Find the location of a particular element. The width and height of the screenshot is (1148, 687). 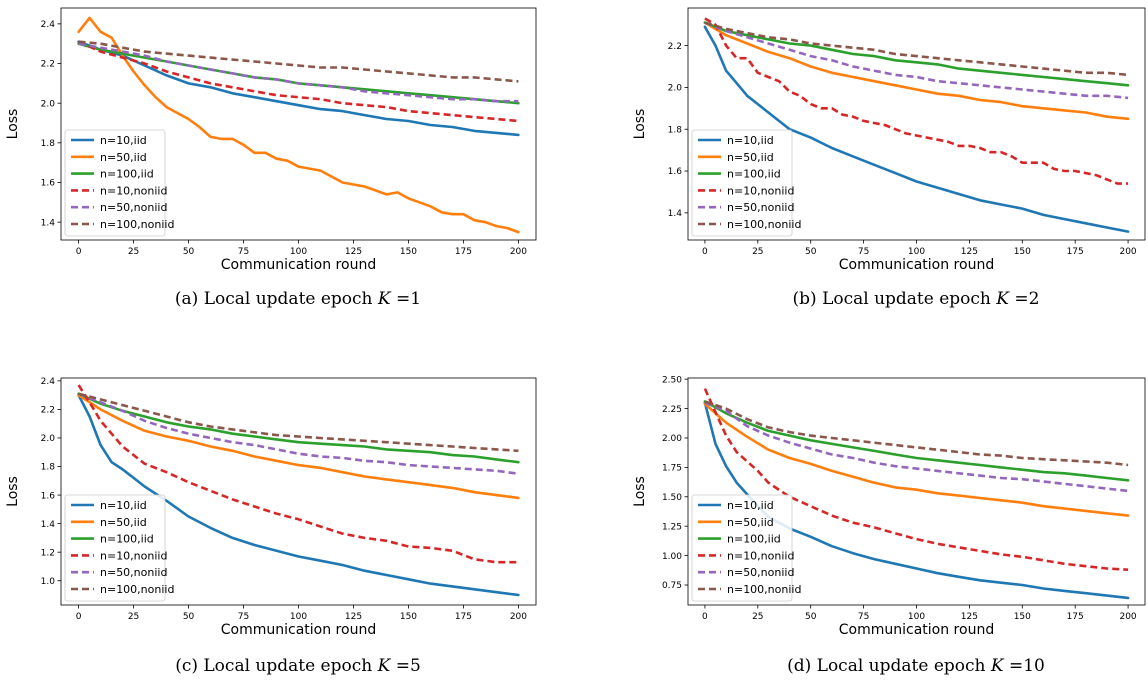

y-tick-label: 2.50 is located at coordinates (672, 380).